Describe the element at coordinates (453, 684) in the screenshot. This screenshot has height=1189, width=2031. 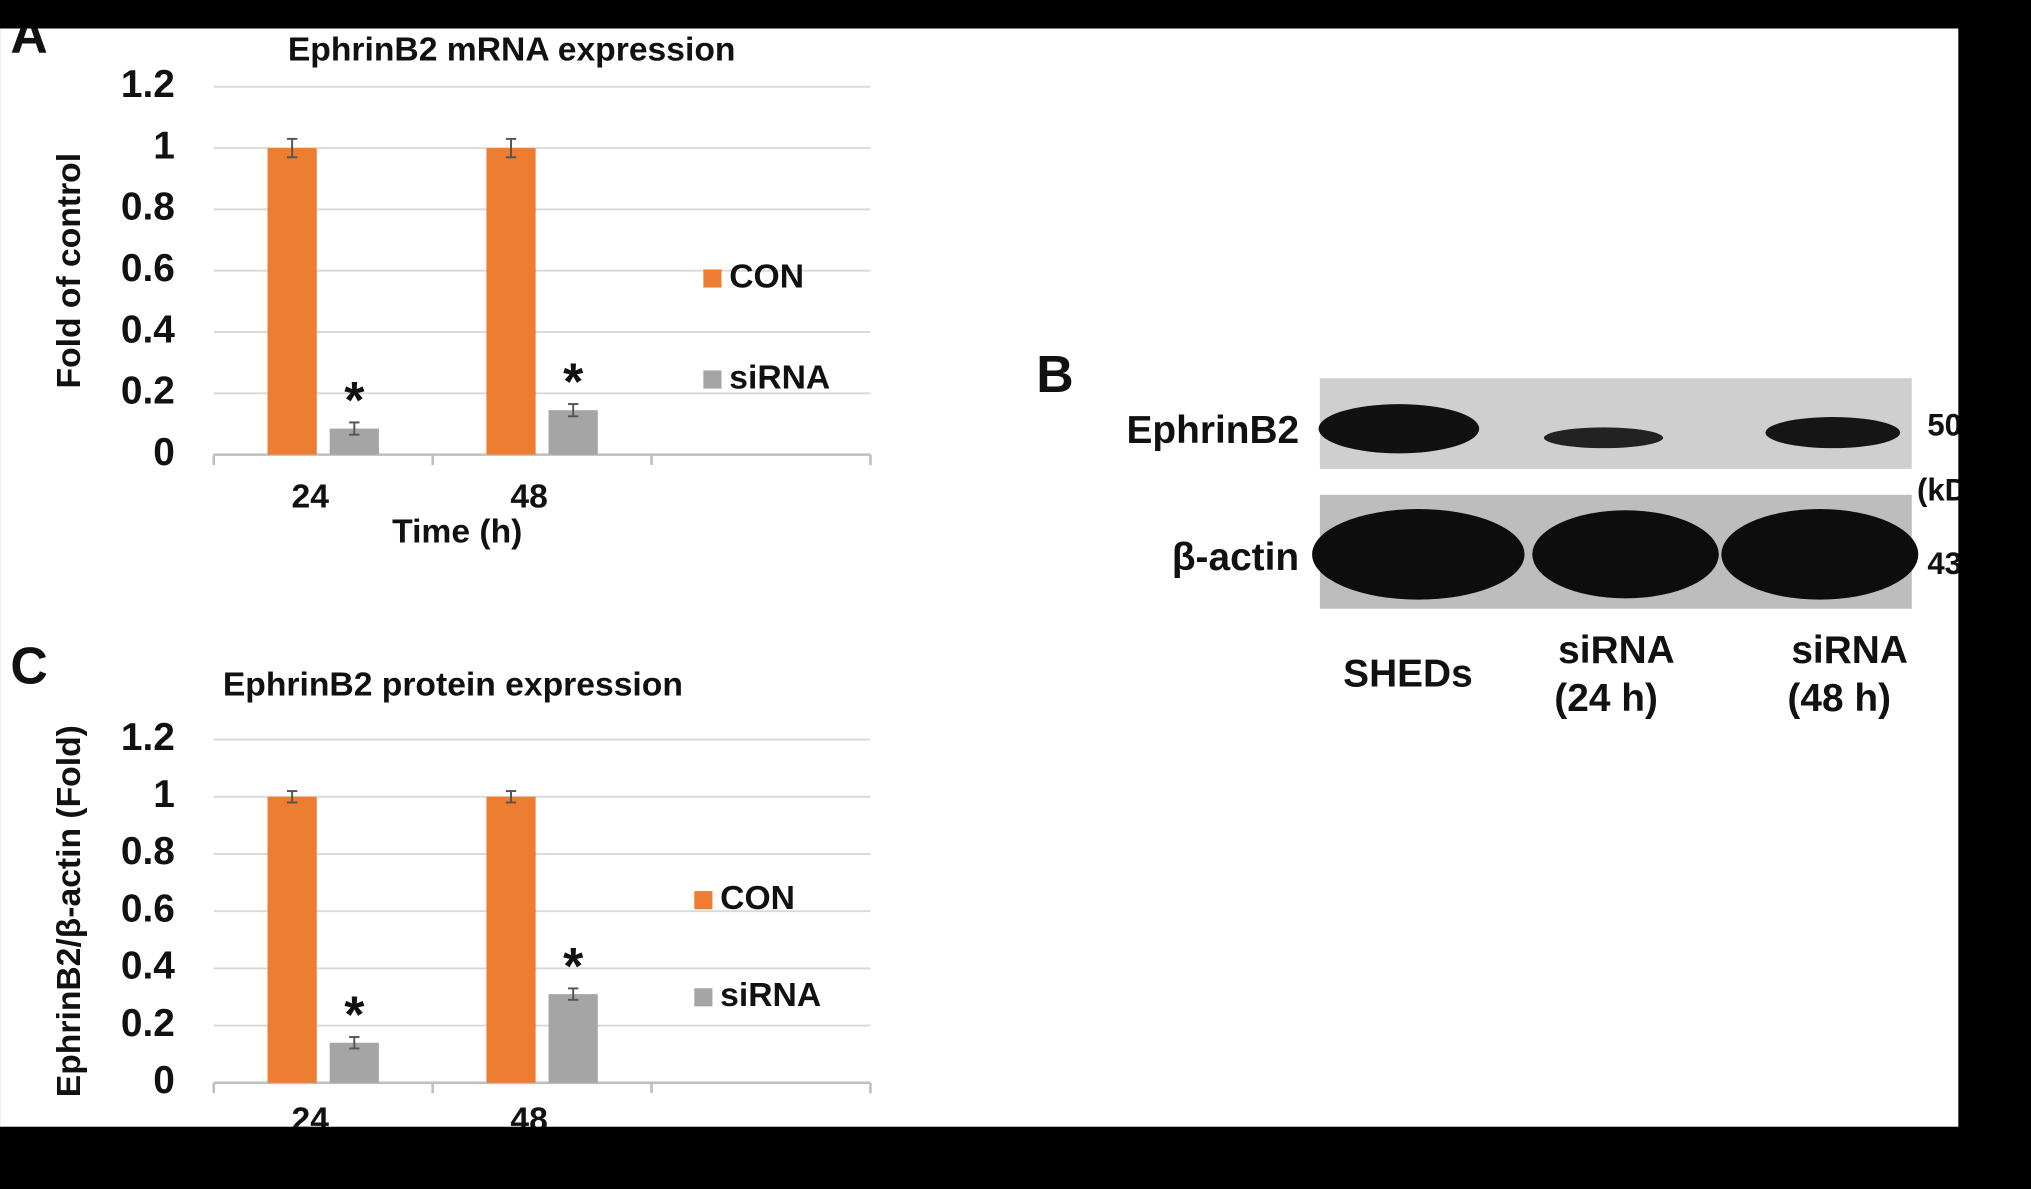
I see `chart-title: EphrinB2 protein expression` at that location.